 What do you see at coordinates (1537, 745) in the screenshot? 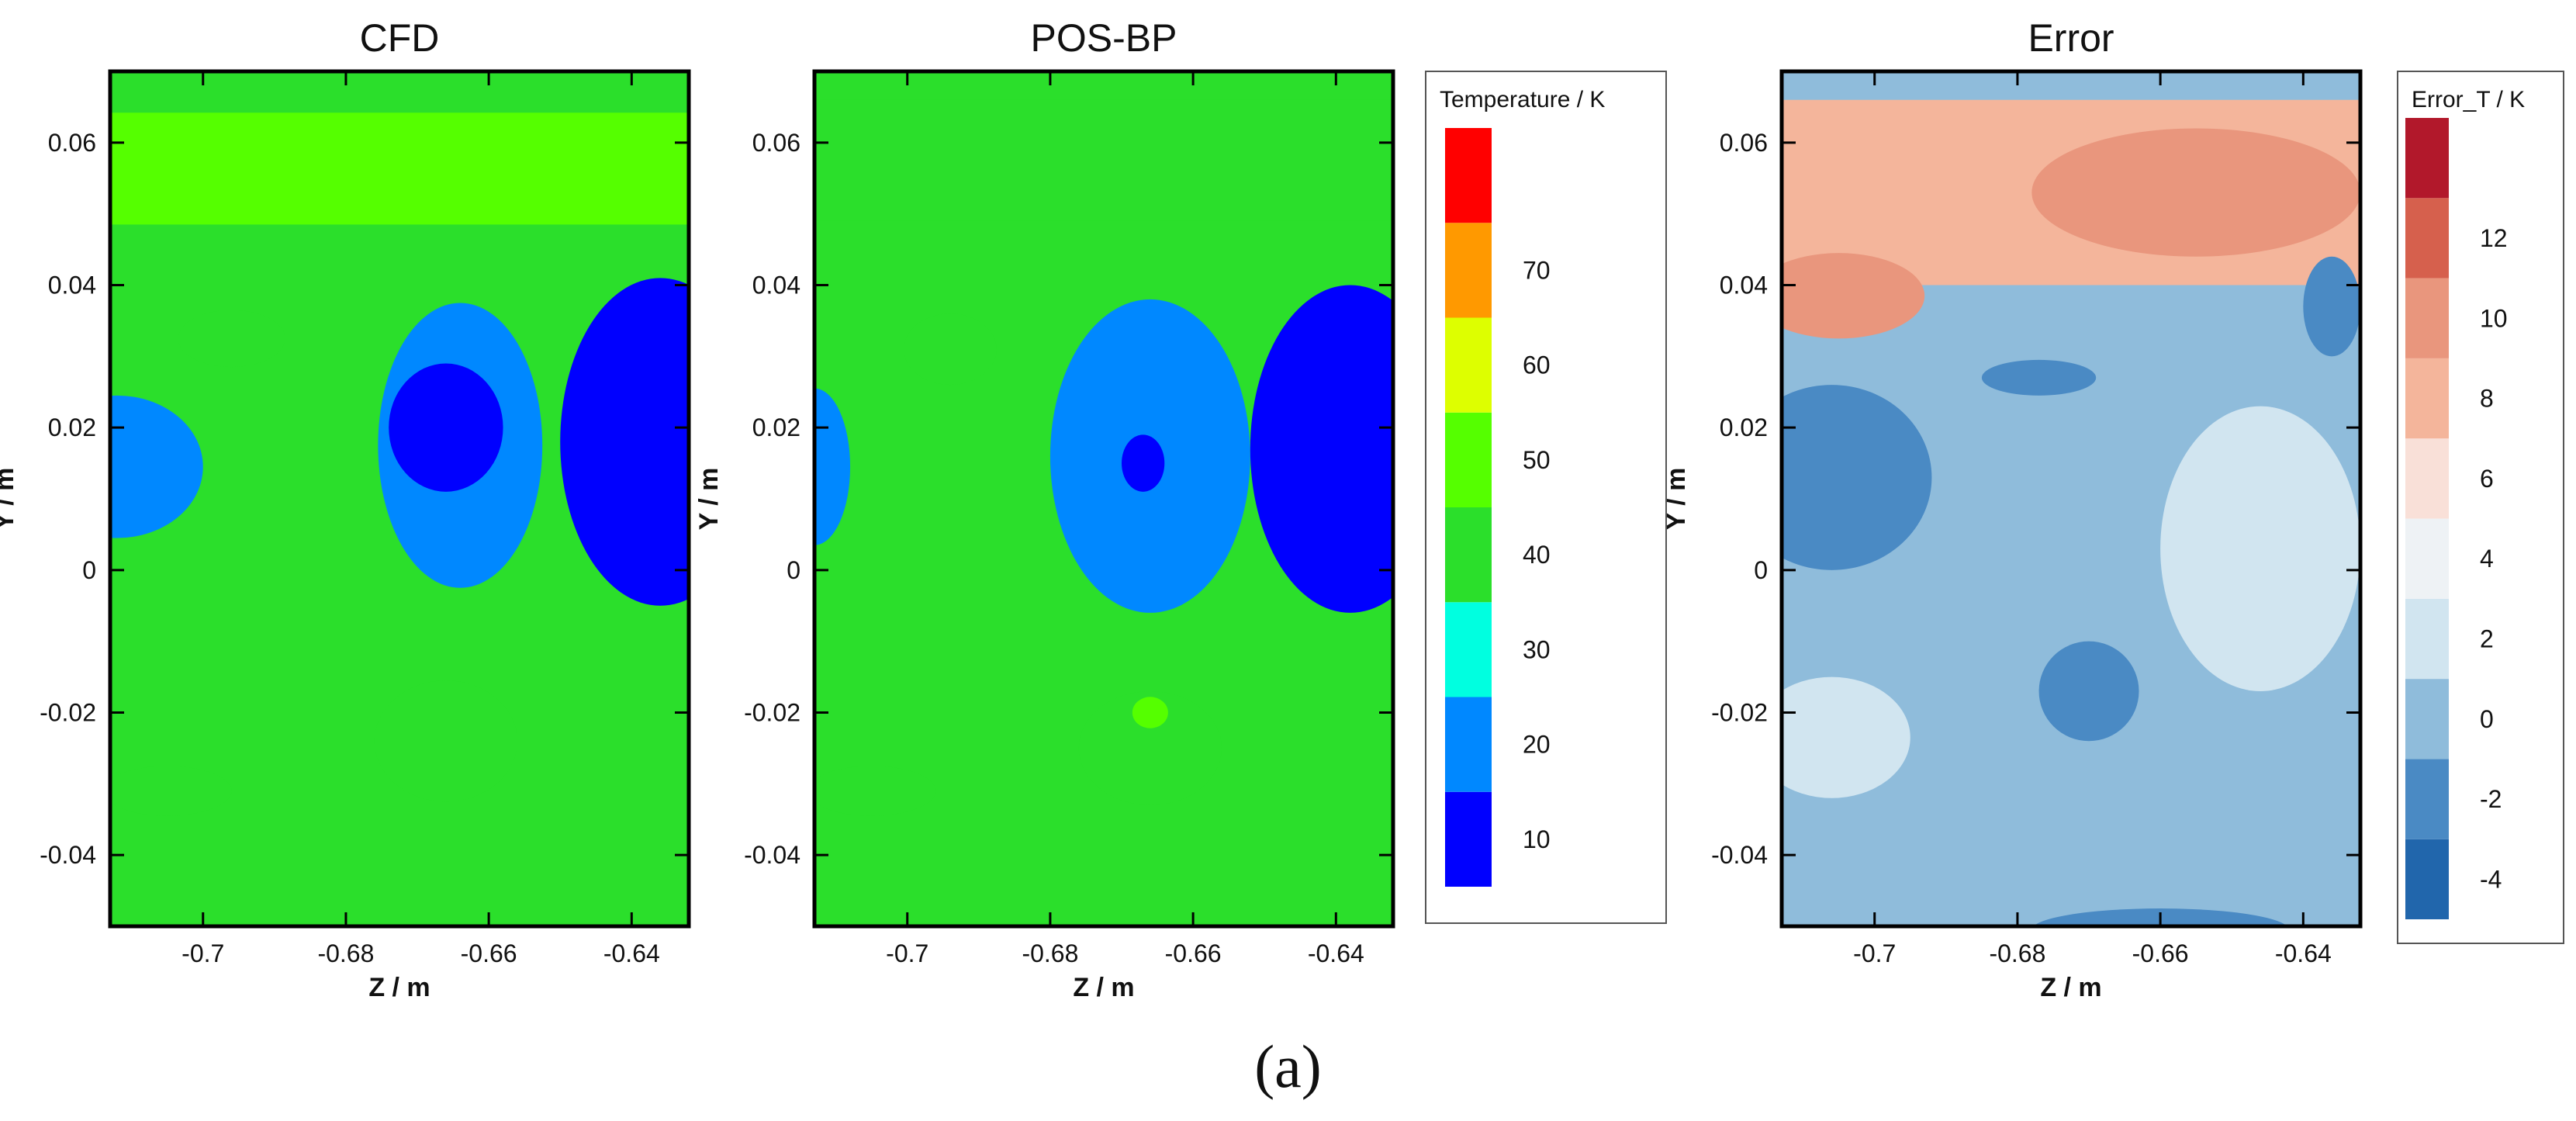
I see `colorbar-tick-label: 20` at bounding box center [1537, 745].